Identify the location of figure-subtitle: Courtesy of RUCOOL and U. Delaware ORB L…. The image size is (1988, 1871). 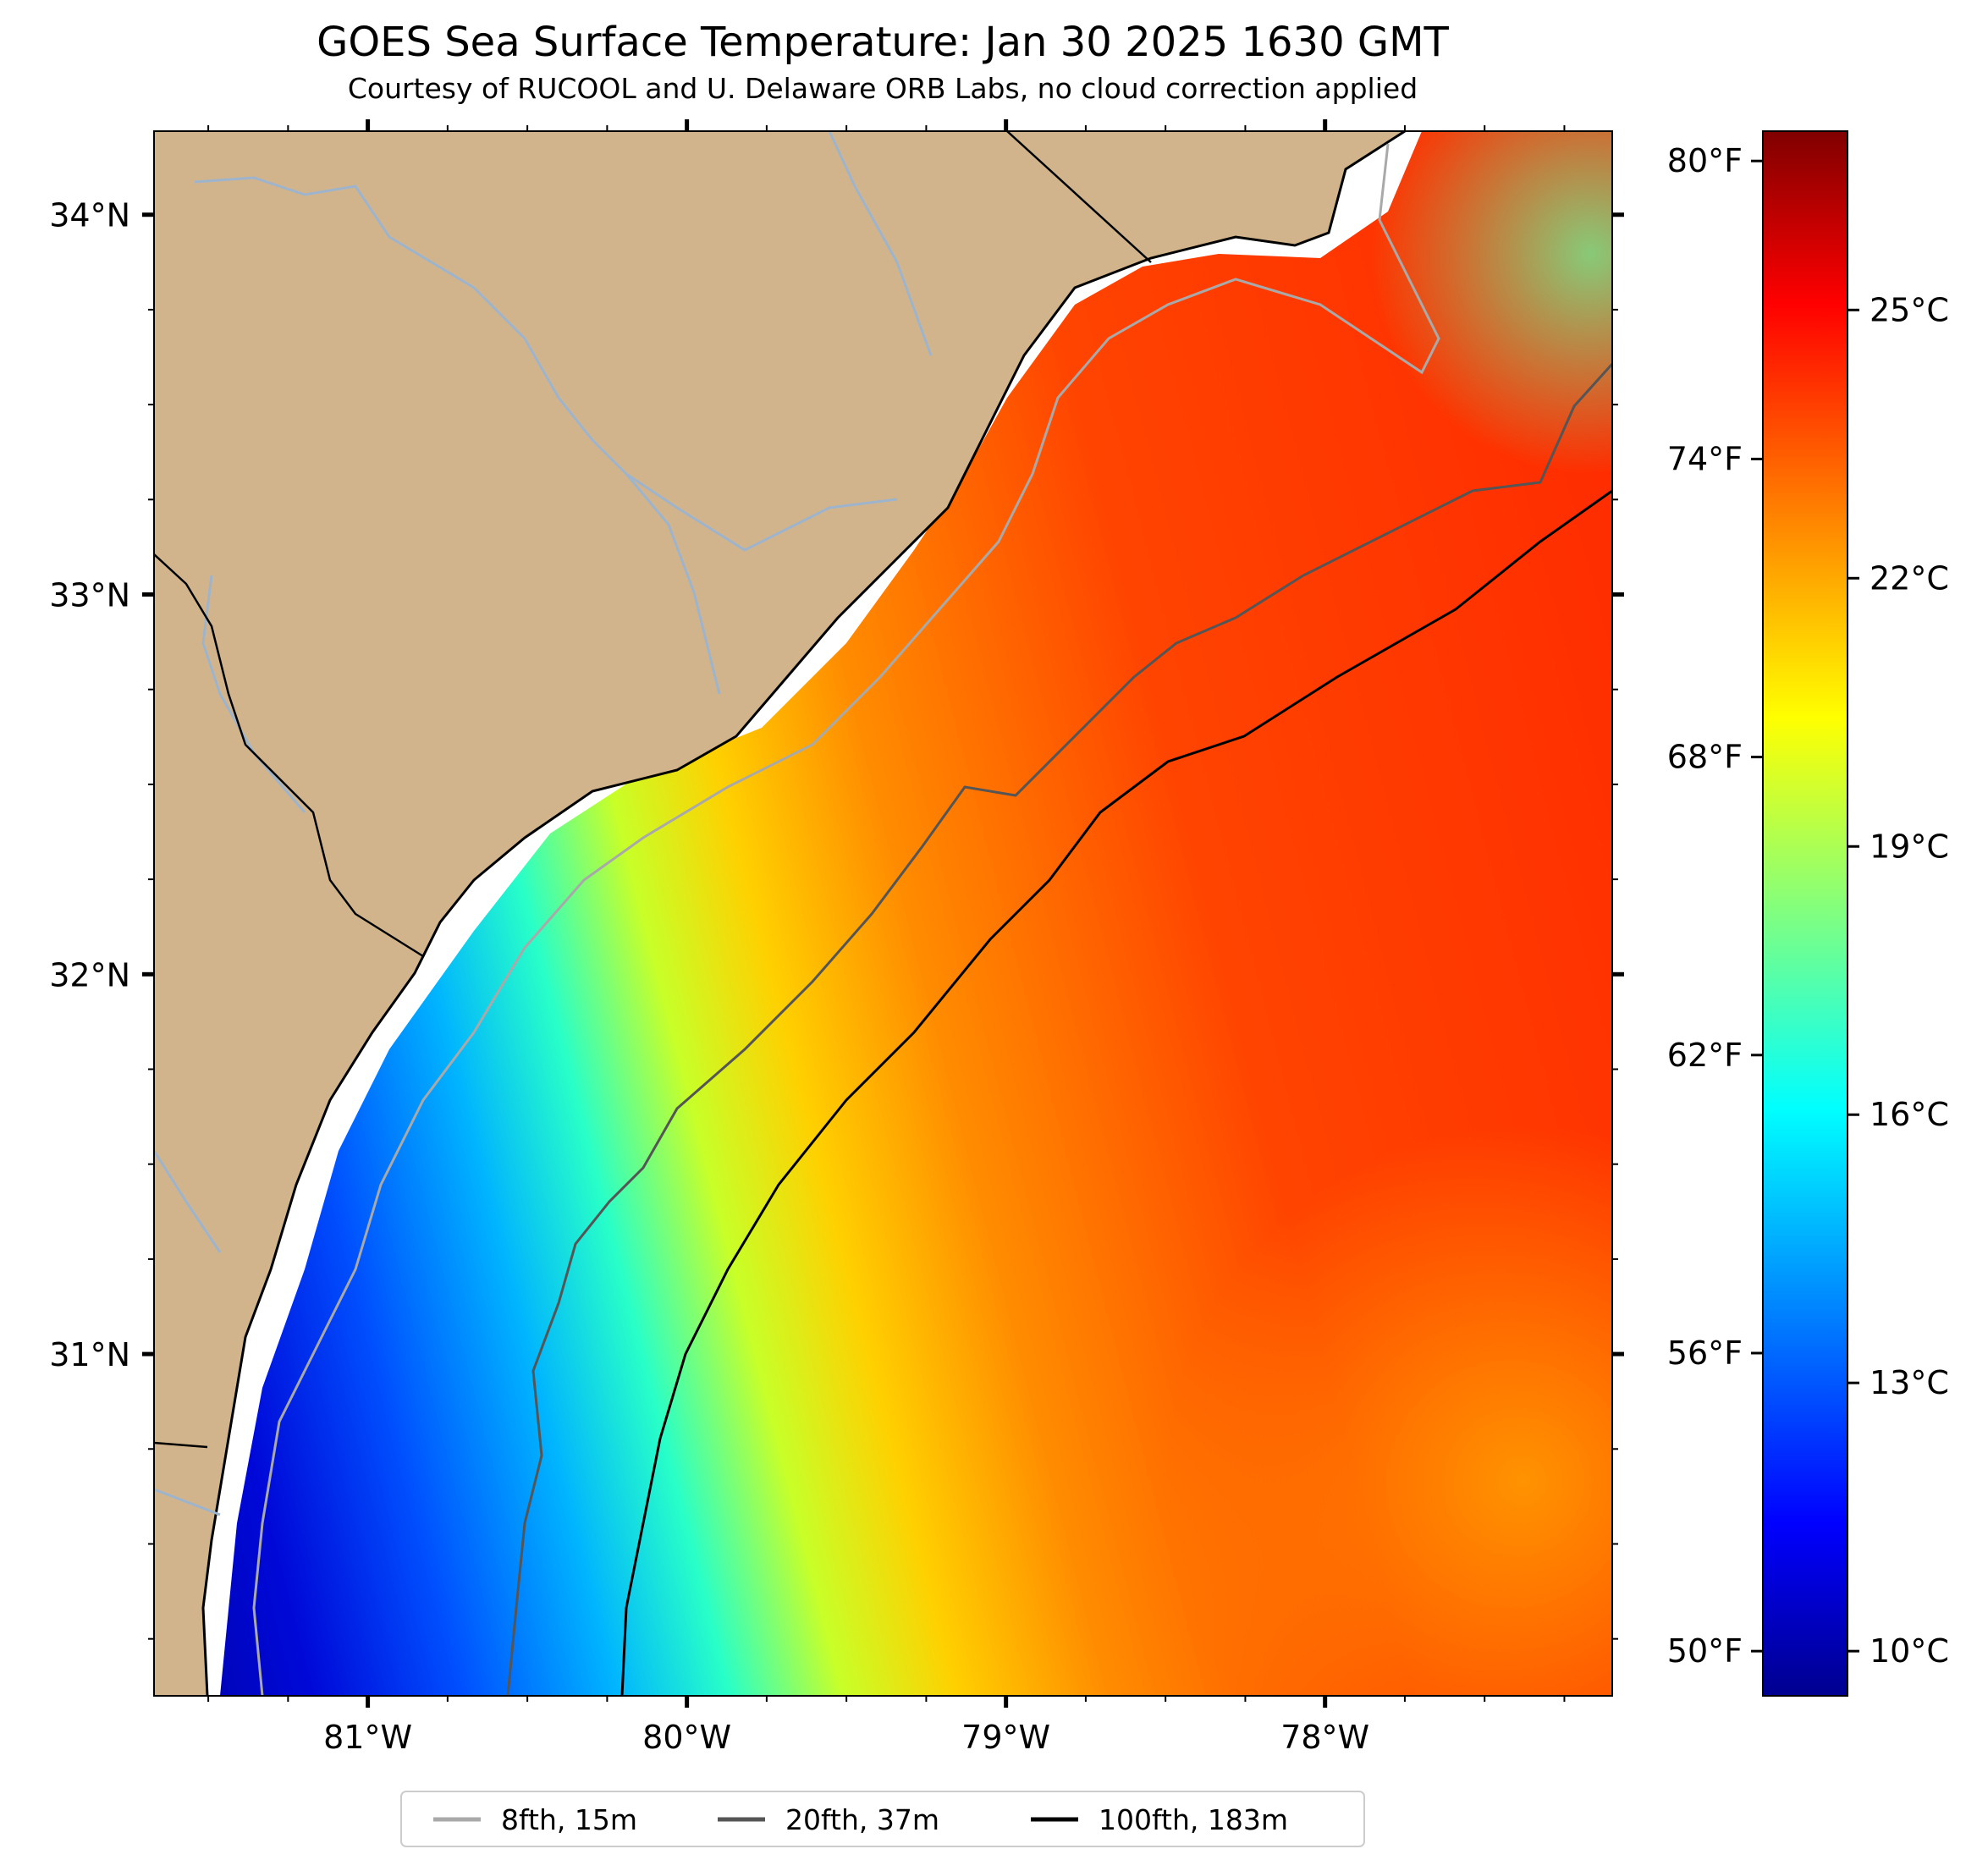
(883, 89).